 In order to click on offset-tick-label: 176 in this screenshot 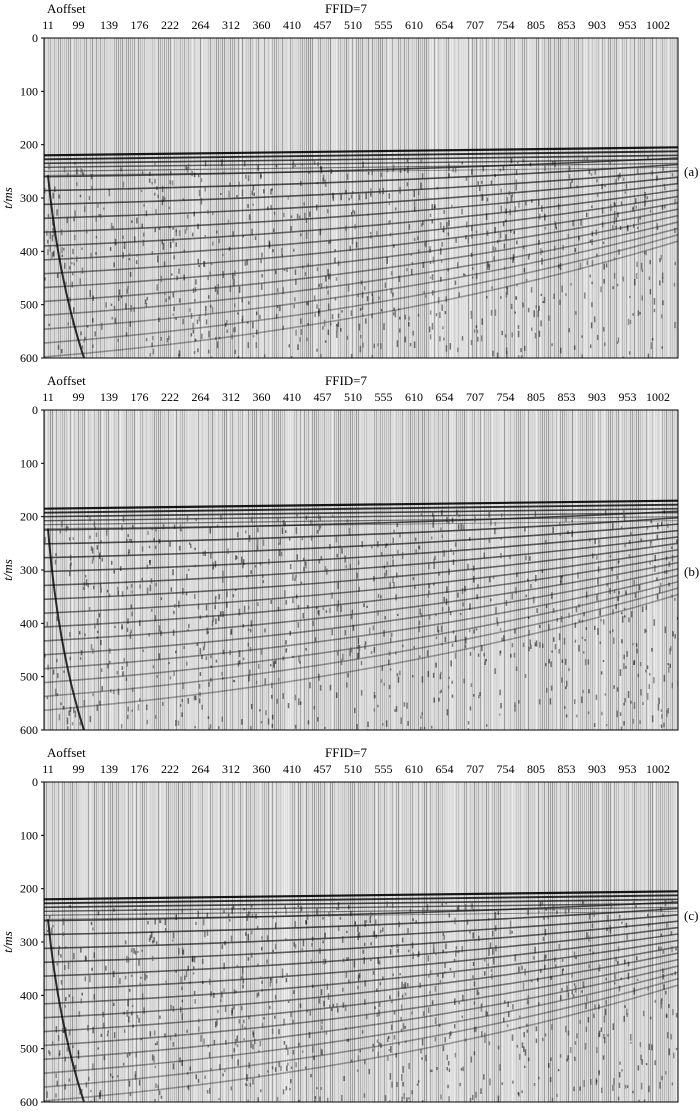, I will do `click(140, 769)`.